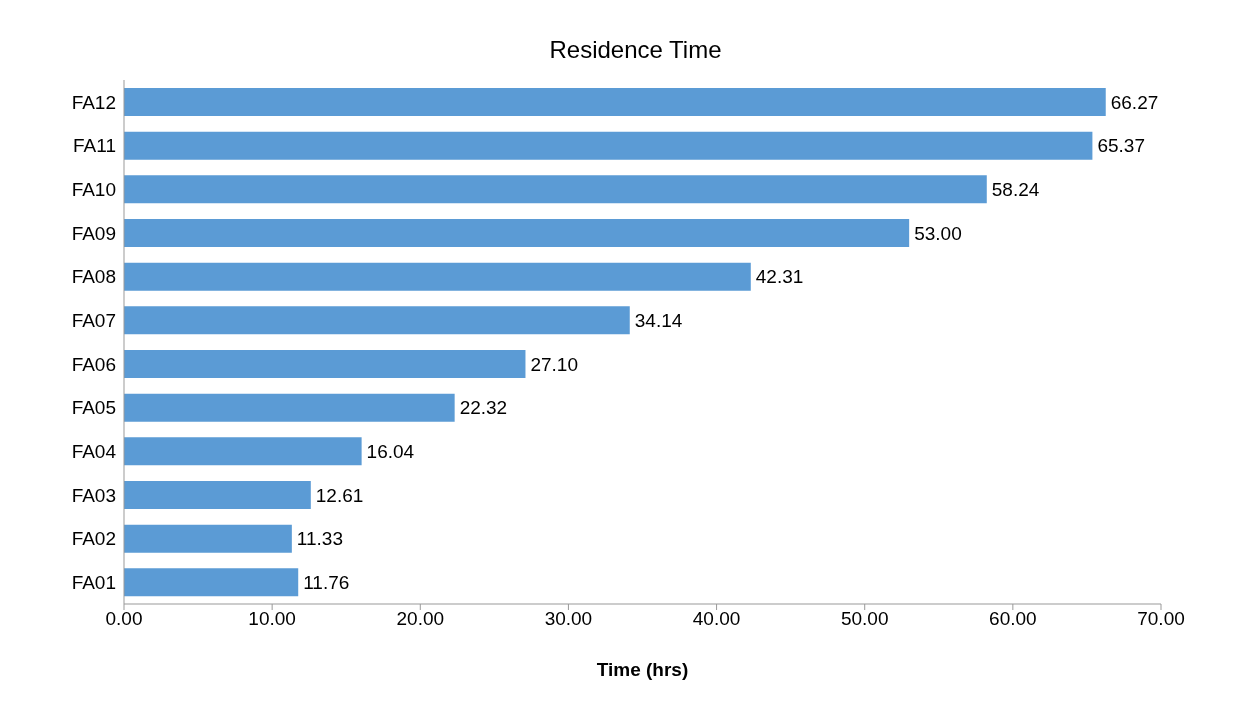  What do you see at coordinates (642, 669) in the screenshot?
I see `x-axis-title: Time (hrs)` at bounding box center [642, 669].